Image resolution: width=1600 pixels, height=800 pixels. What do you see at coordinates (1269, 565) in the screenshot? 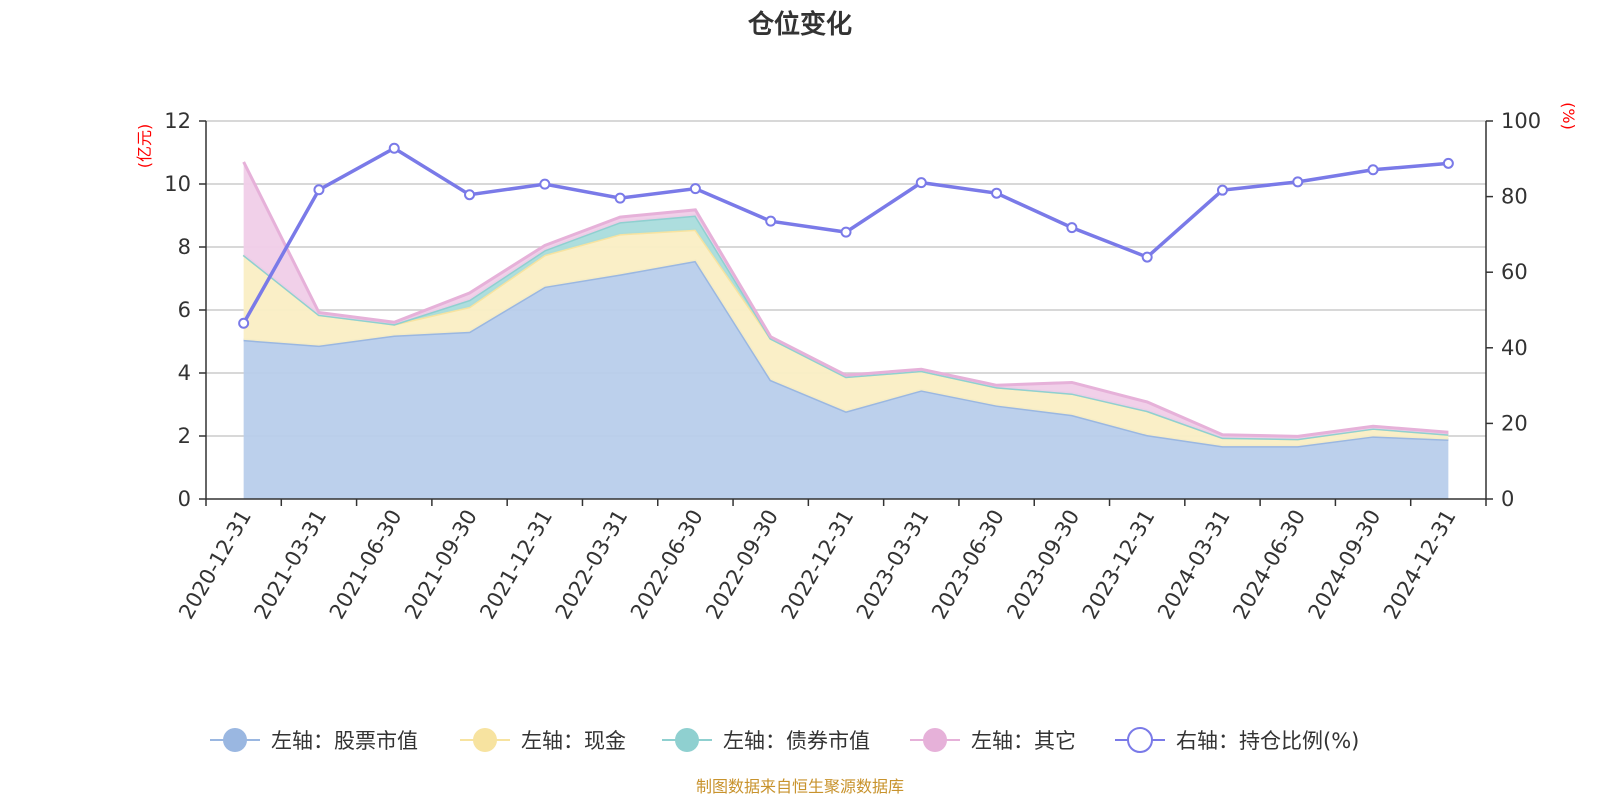
I see `x-tick-label: 2024-06-30` at bounding box center [1269, 565].